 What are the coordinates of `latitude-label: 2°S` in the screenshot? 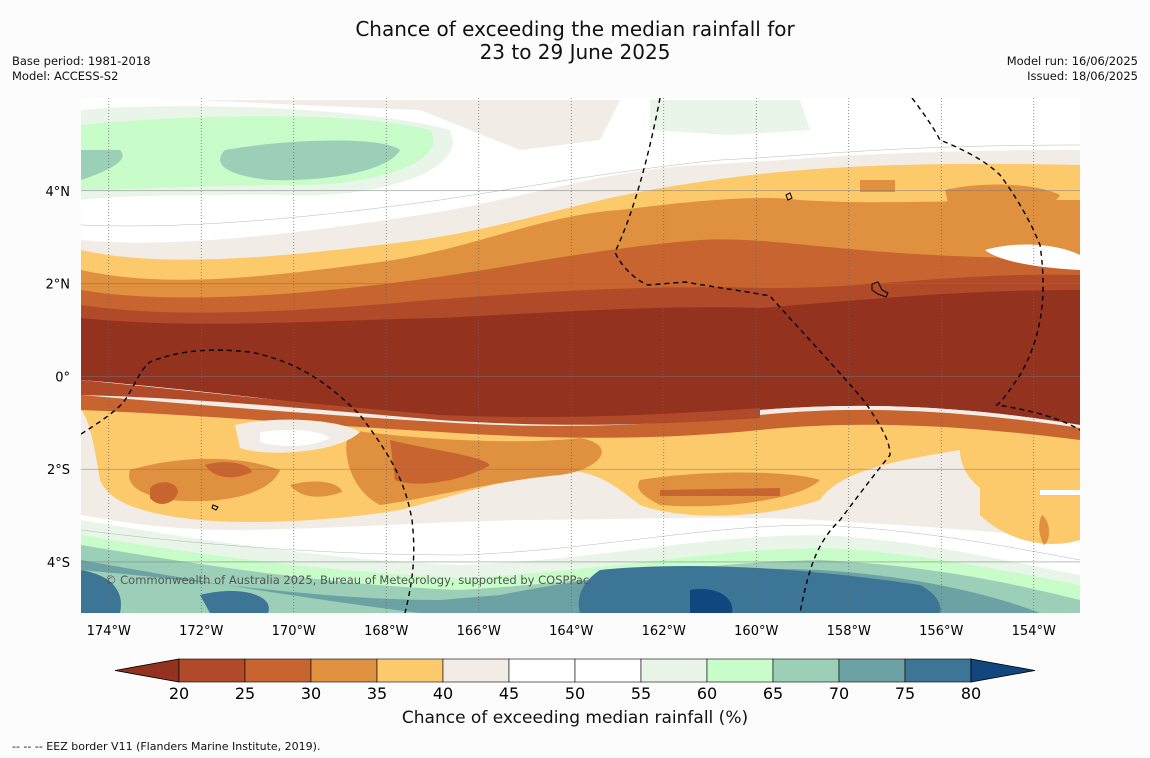 It's located at (58, 470).